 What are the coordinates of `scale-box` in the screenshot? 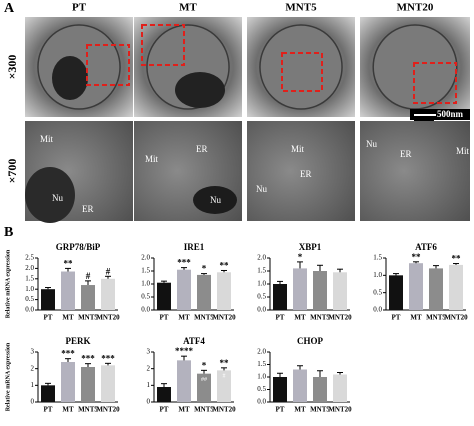 It's located at (440, 114).